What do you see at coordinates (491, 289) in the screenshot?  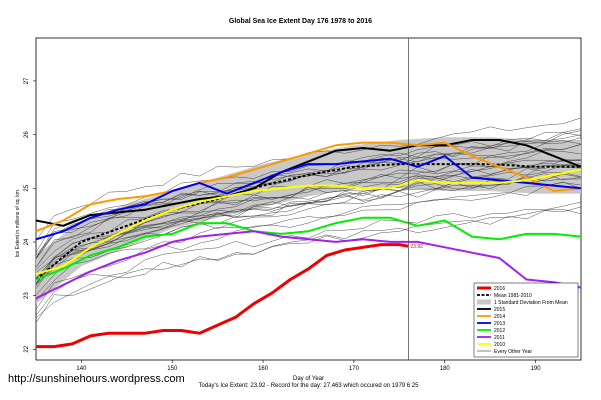 I see `legend-item: 2016` at bounding box center [491, 289].